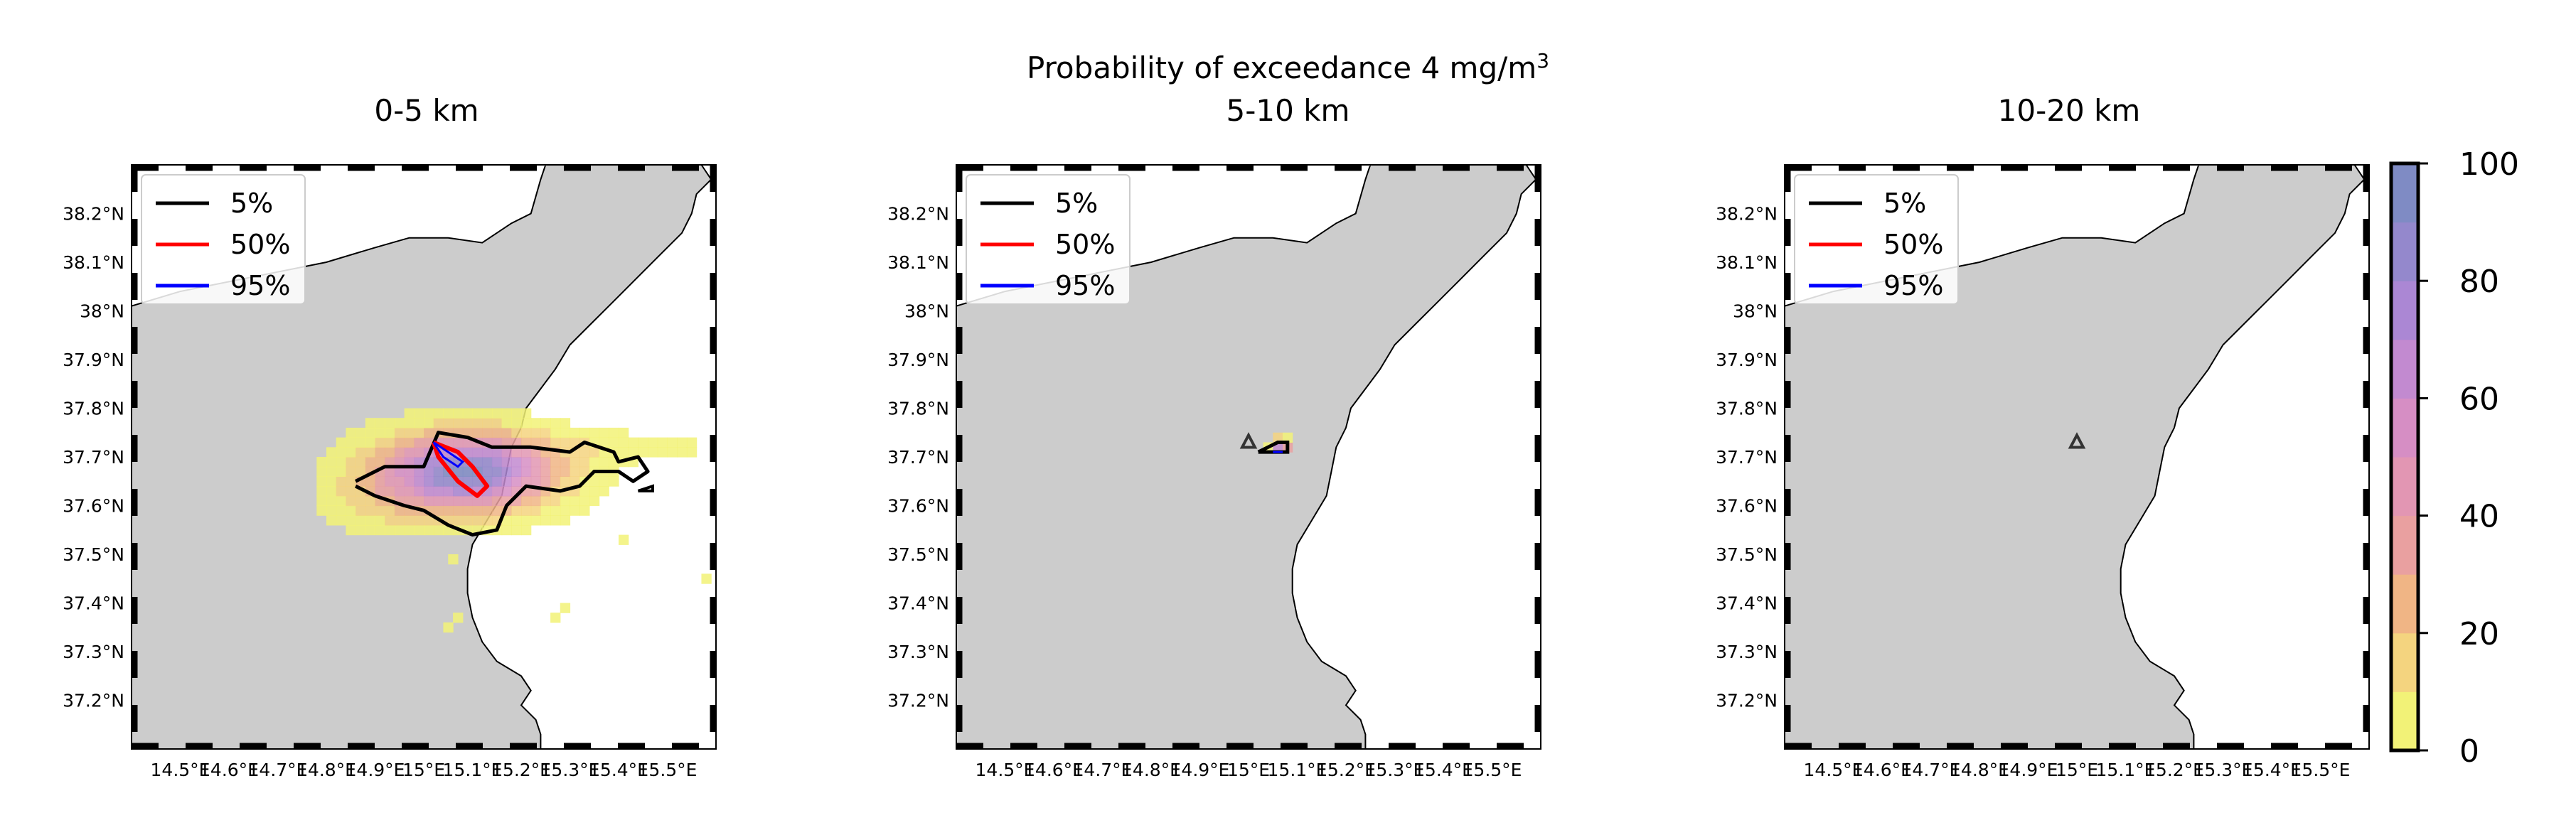  What do you see at coordinates (668, 770) in the screenshot?
I see `lon-tick-label: 15.5°E` at bounding box center [668, 770].